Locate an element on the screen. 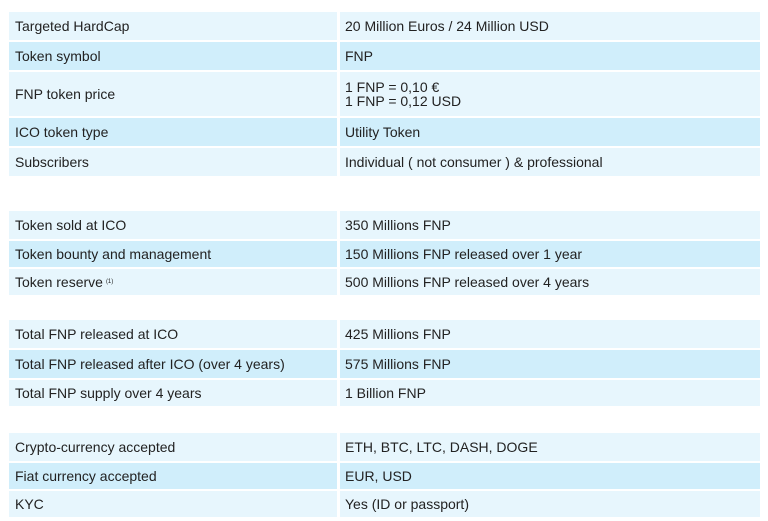 The width and height of the screenshot is (768, 521). row-value: 500 Millions FNP released over 4 years is located at coordinates (550, 282).